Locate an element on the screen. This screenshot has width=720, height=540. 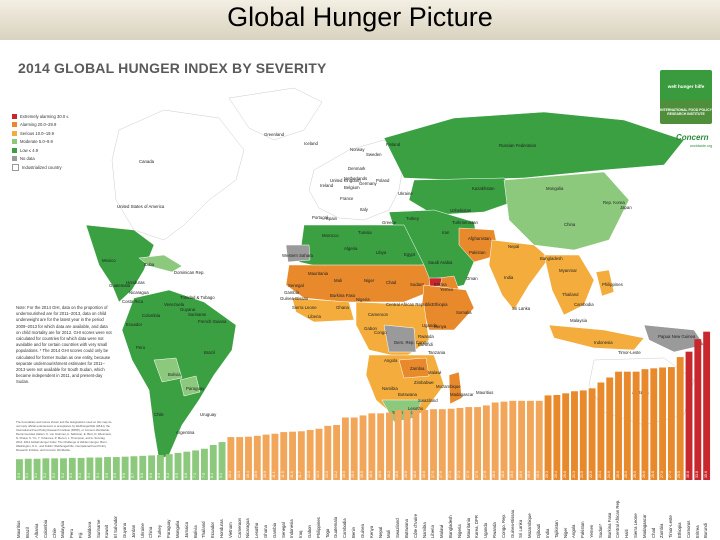
bar-score-label: 16.8 is located at coordinates (406, 474).